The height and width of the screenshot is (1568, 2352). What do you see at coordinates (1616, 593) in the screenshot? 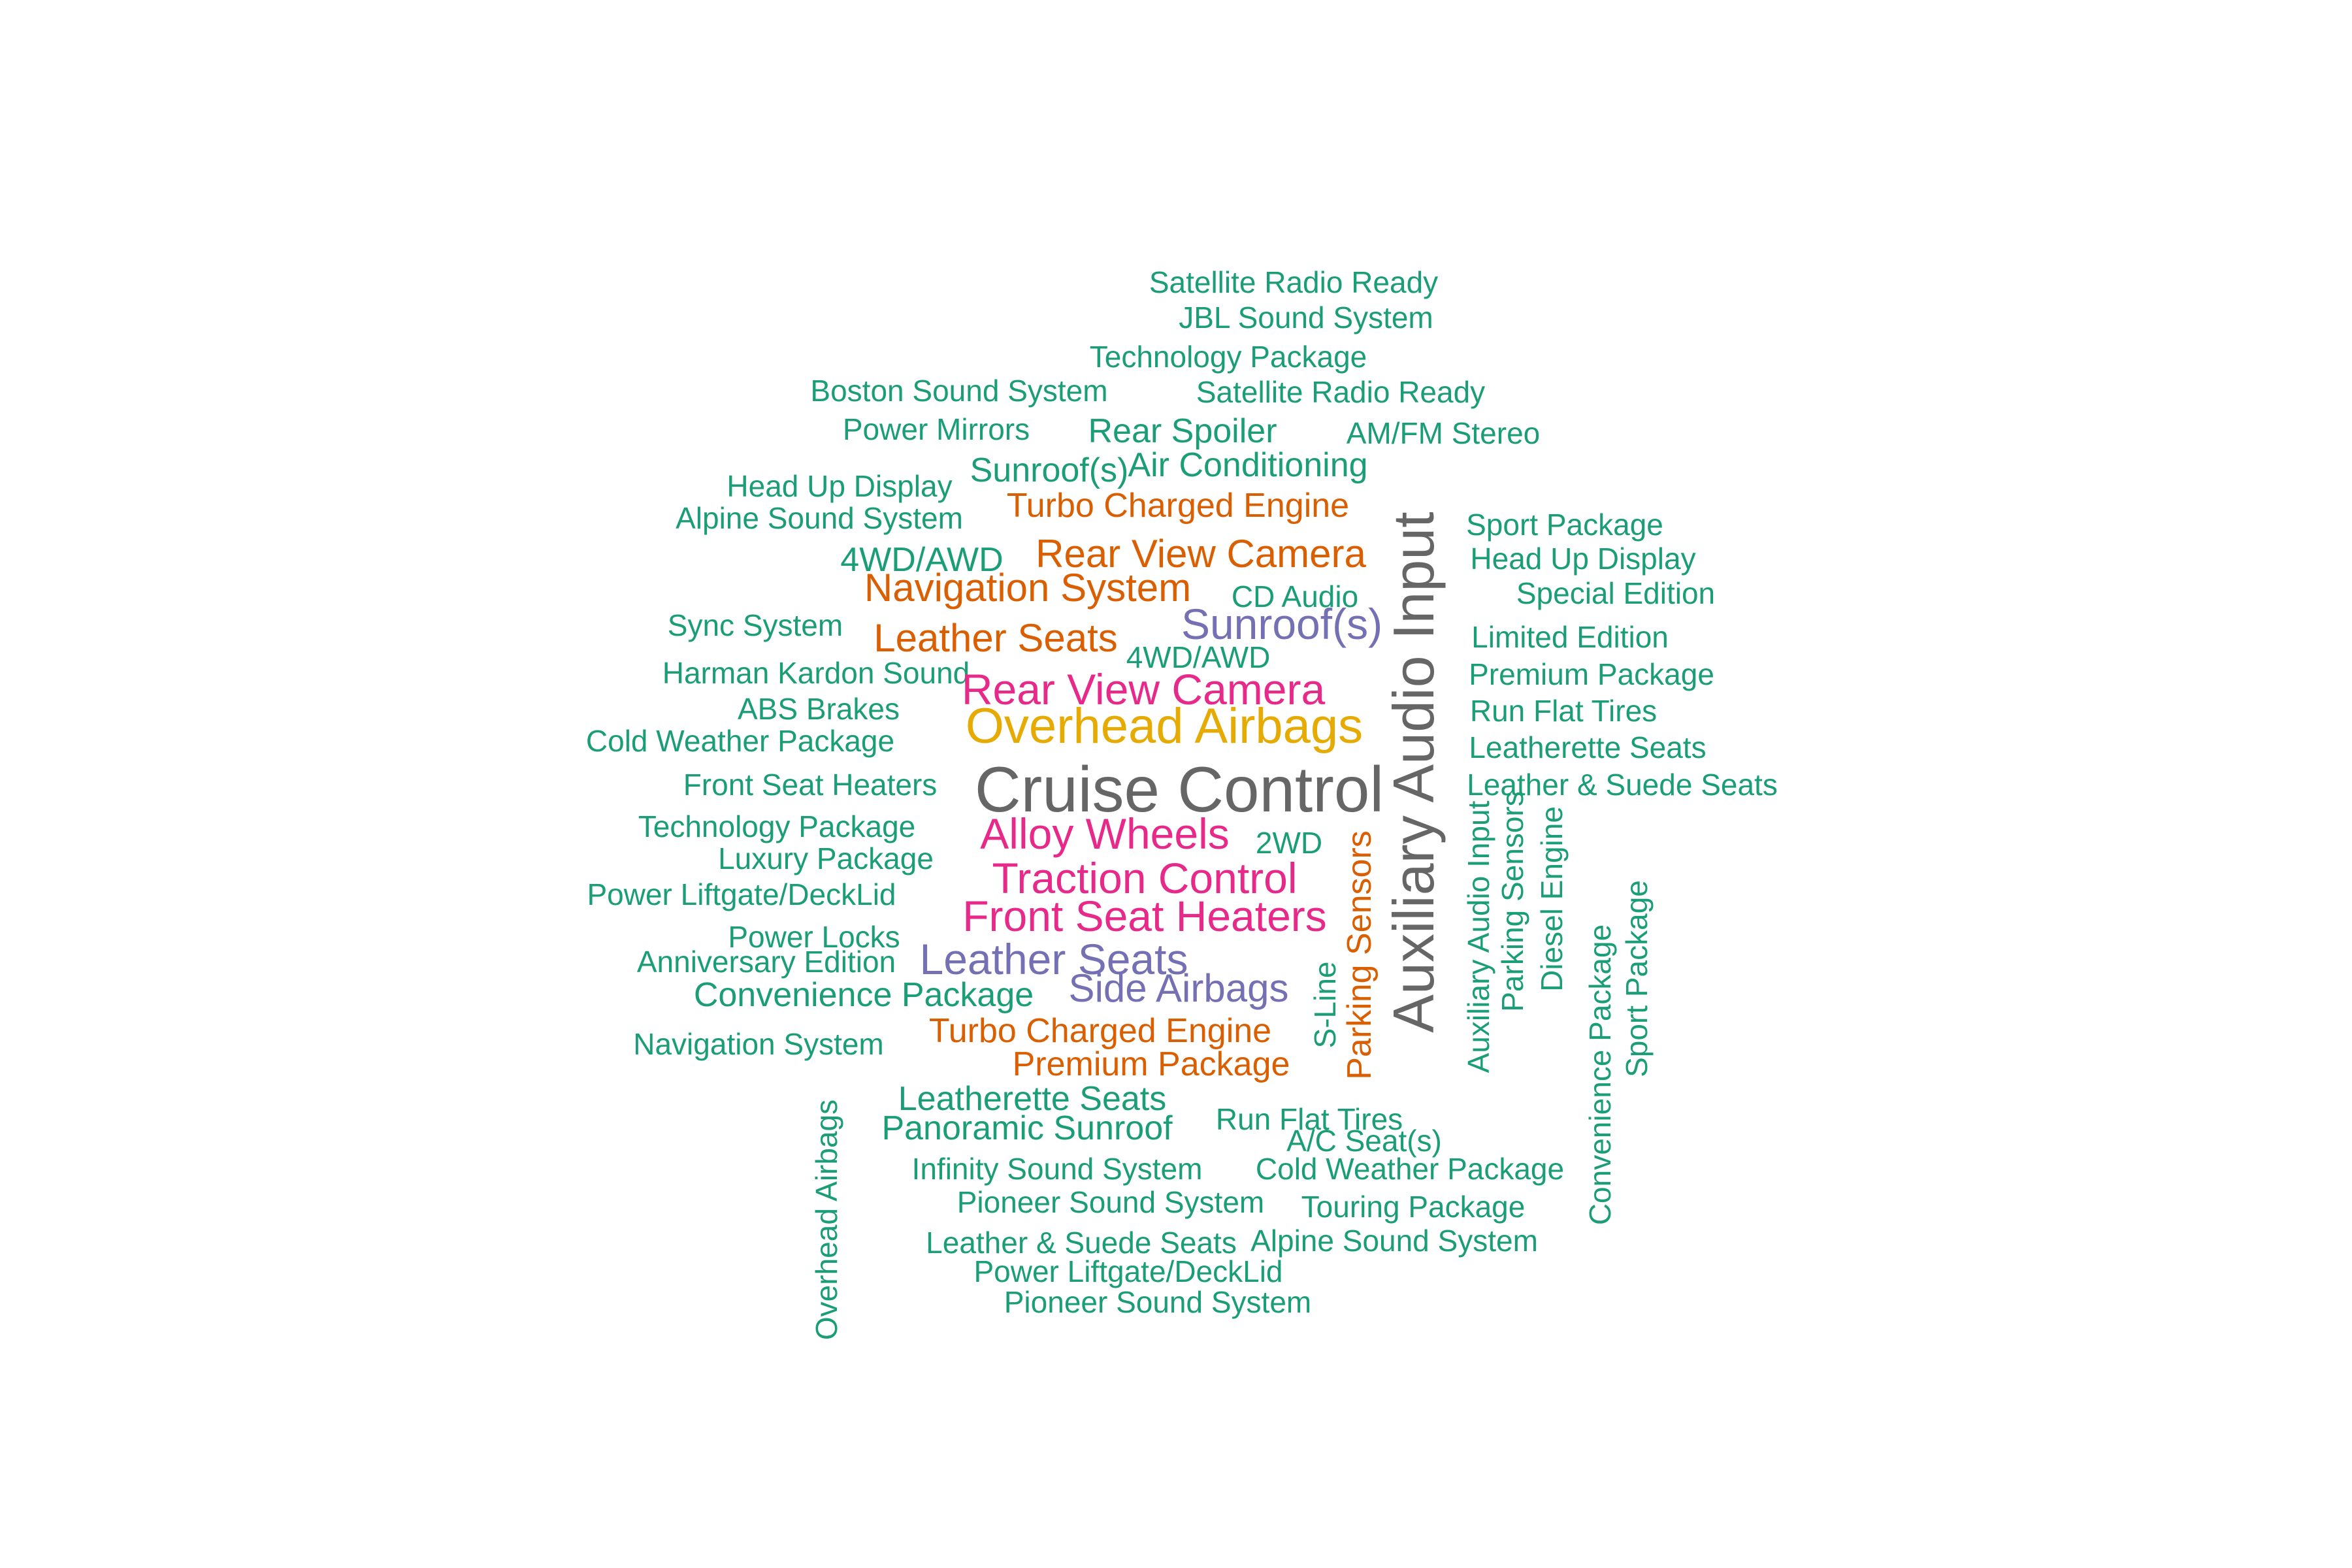
I see `word-special-edition: Special Edition` at bounding box center [1616, 593].